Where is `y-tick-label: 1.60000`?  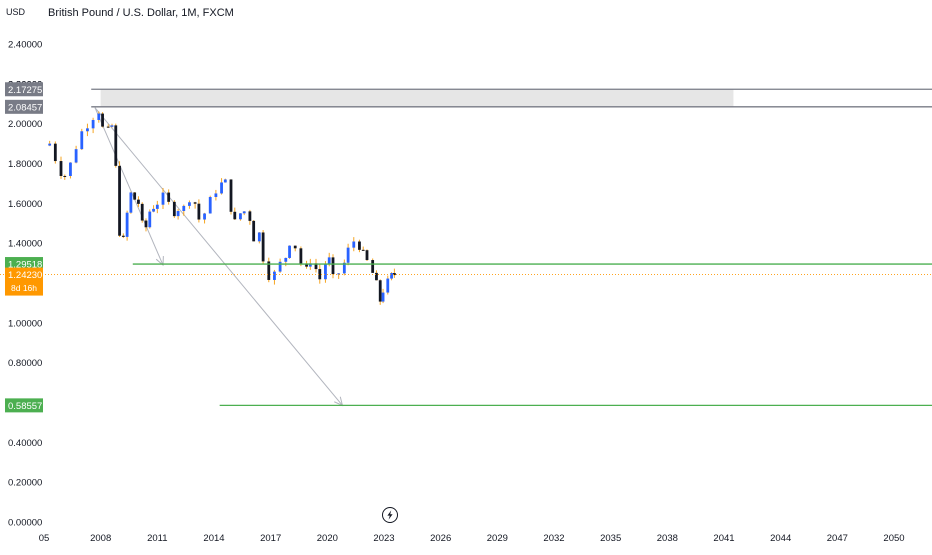
y-tick-label: 1.60000 is located at coordinates (25, 204).